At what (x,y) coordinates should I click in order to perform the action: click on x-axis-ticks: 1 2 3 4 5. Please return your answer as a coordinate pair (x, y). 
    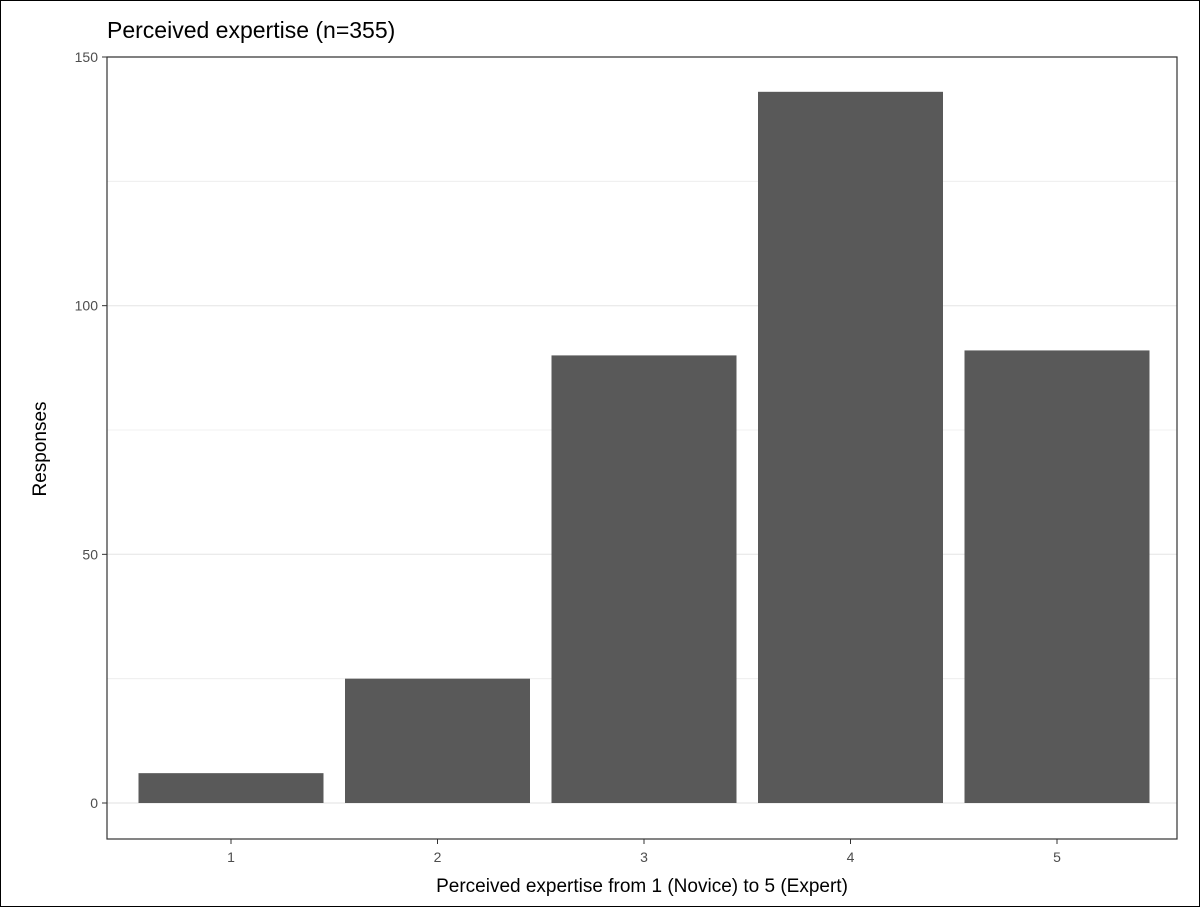
    Looking at the image, I should click on (644, 852).